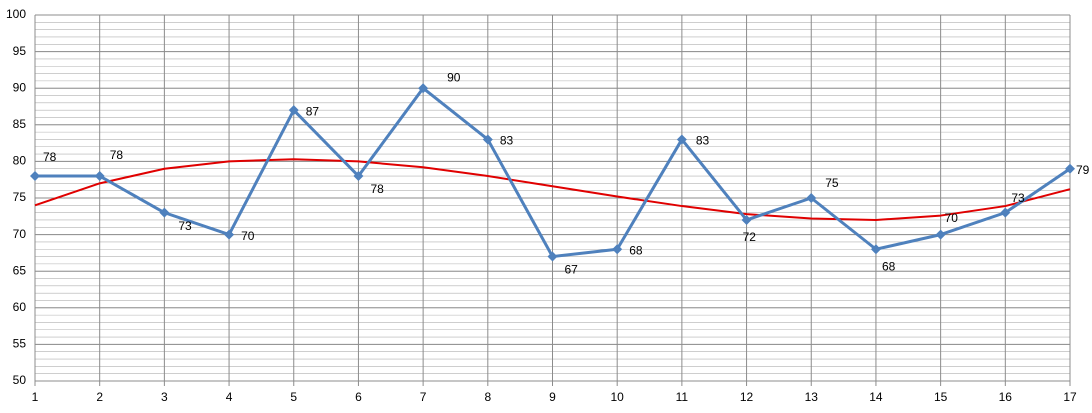  What do you see at coordinates (747, 397) in the screenshot?
I see `x-tick-label: 12` at bounding box center [747, 397].